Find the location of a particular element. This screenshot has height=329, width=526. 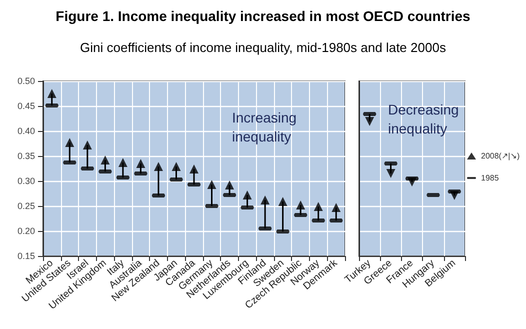

chart-title: Figure 1. Income inequality increased in most OECD countries is located at coordinates (263, 16).